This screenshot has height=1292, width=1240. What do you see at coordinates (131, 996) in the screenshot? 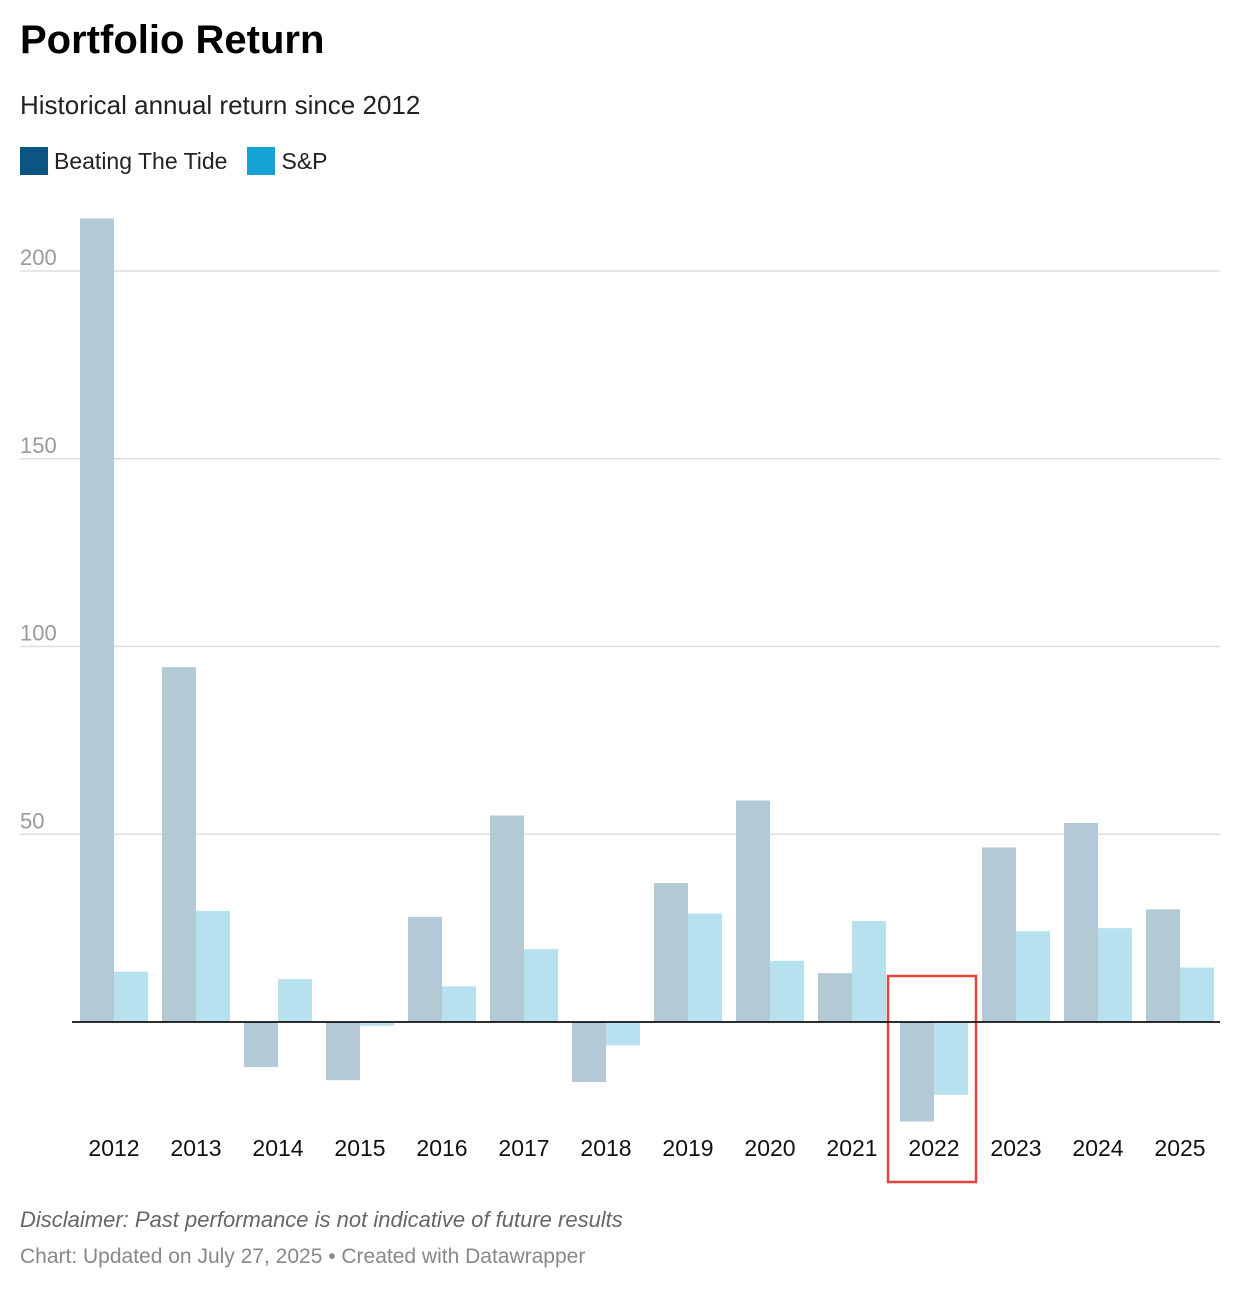
I see `bar-sp-2012` at bounding box center [131, 996].